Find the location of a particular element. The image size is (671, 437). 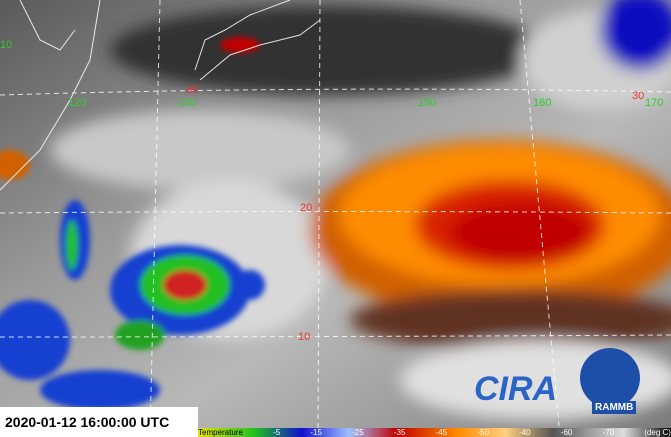

colorbar-label: -45 is located at coordinates (441, 432).